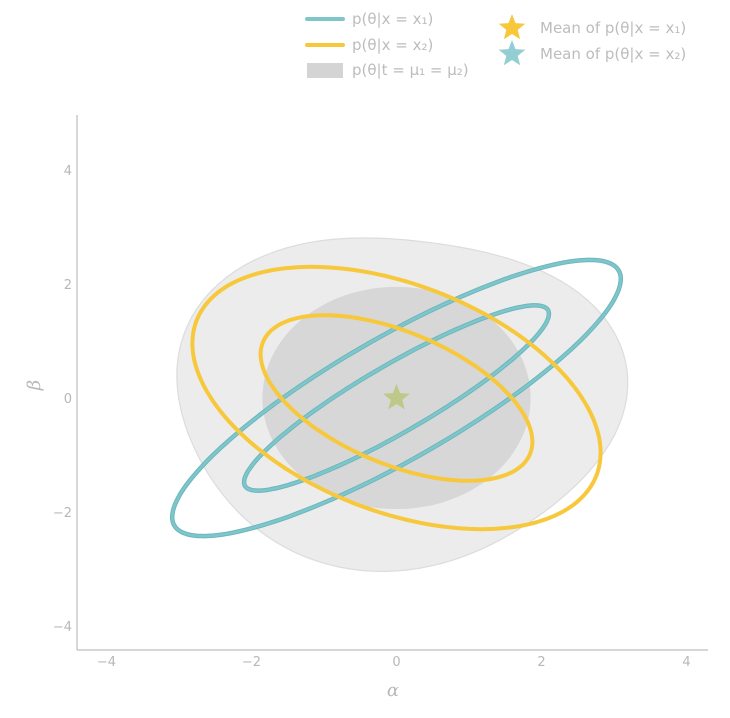  I want to click on y-tick-label: −4, so click(62, 627).